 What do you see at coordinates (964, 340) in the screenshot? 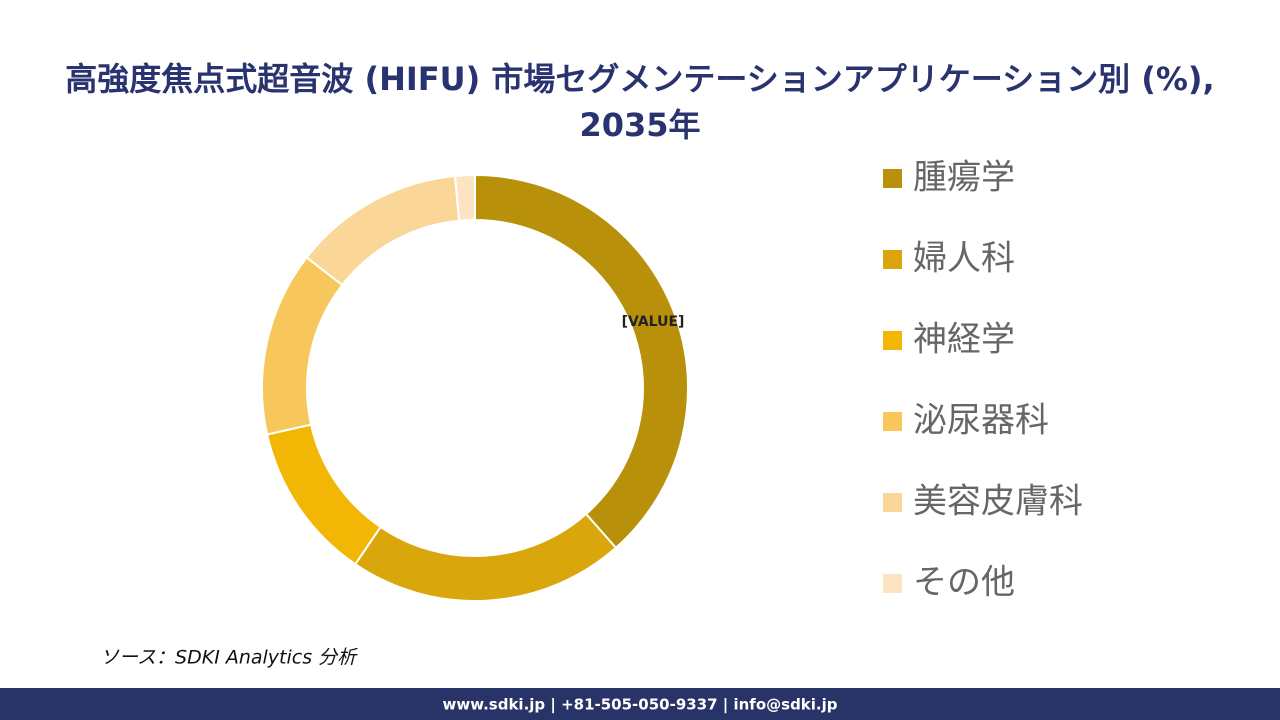
I see `legend-label: 神経学` at bounding box center [964, 340].